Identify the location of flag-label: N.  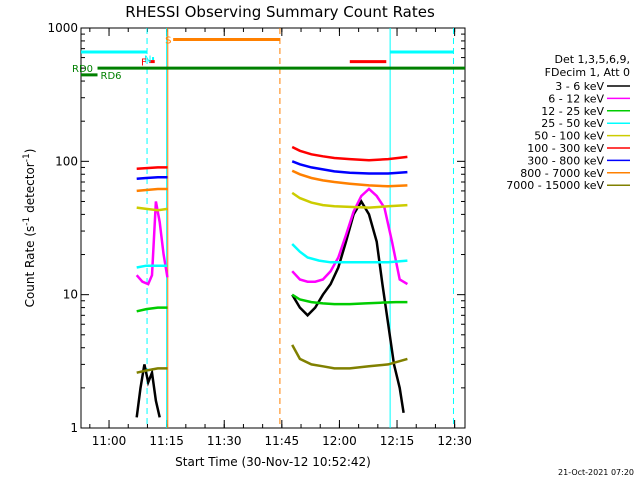
(147, 60).